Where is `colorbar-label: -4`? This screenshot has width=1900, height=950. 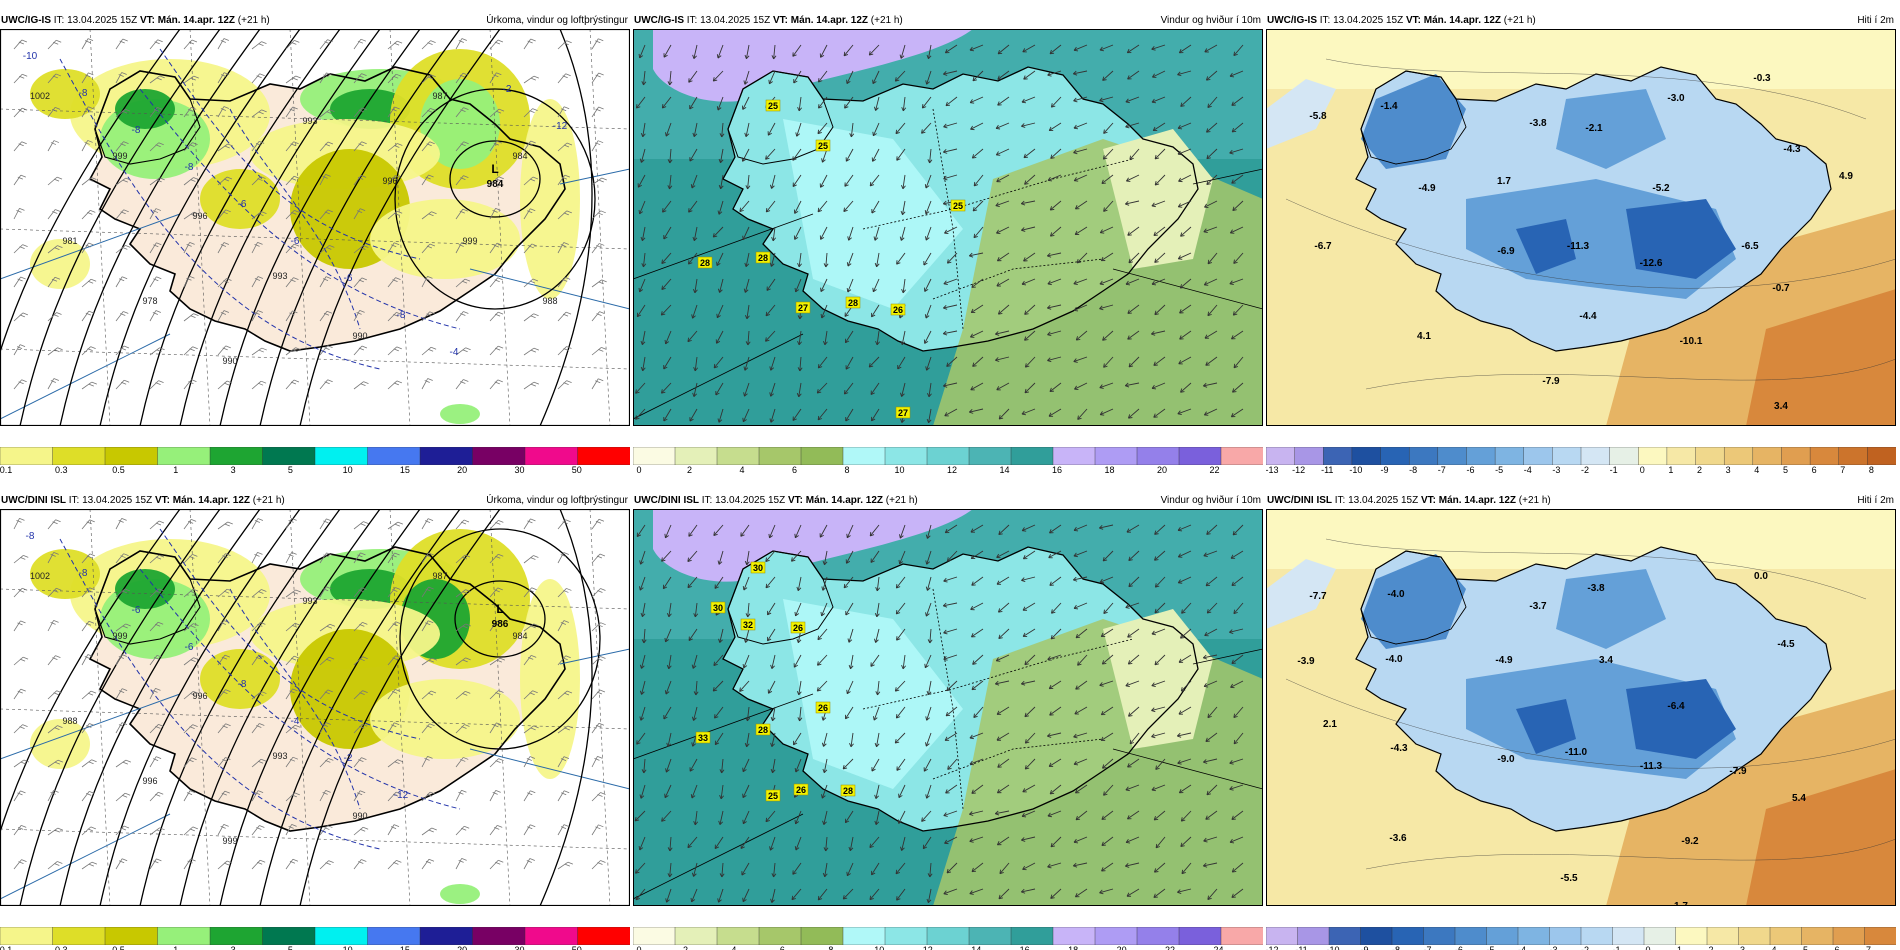 colorbar-label: -4 is located at coordinates (1527, 470).